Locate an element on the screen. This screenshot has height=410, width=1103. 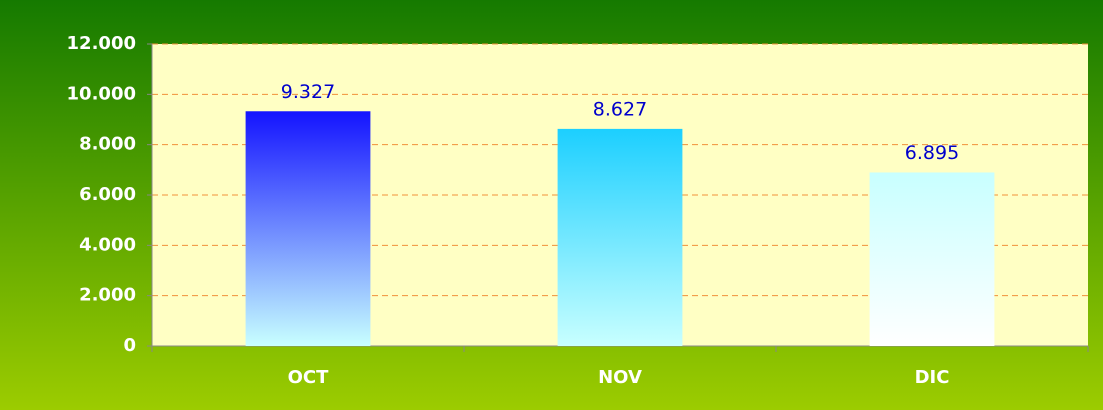
y-tick-label: 6.000 is located at coordinates (107, 194).